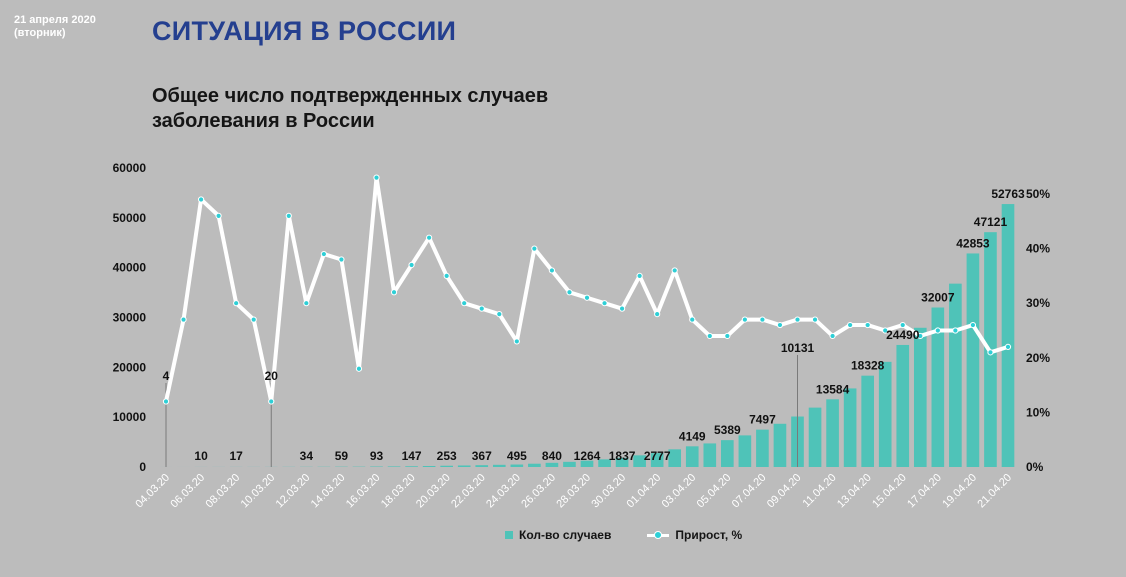  I want to click on data-label: 147, so click(412, 456).